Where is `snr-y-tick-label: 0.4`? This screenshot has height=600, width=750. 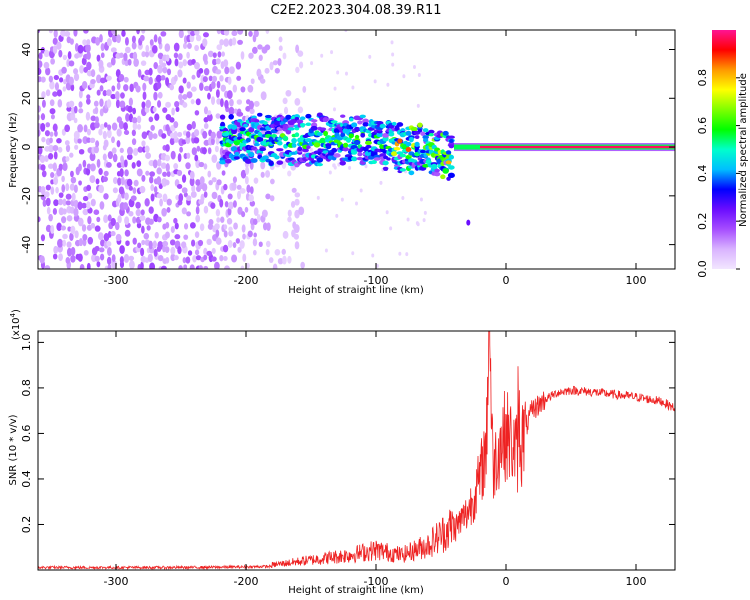 snr-y-tick-label: 0.4 is located at coordinates (26, 479).